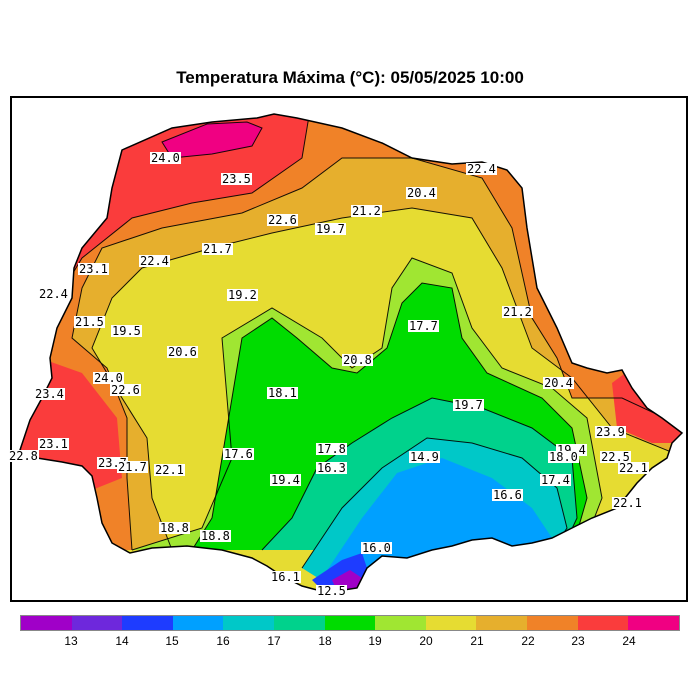  Describe the element at coordinates (122, 641) in the screenshot. I see `legend-tick: 14` at that location.